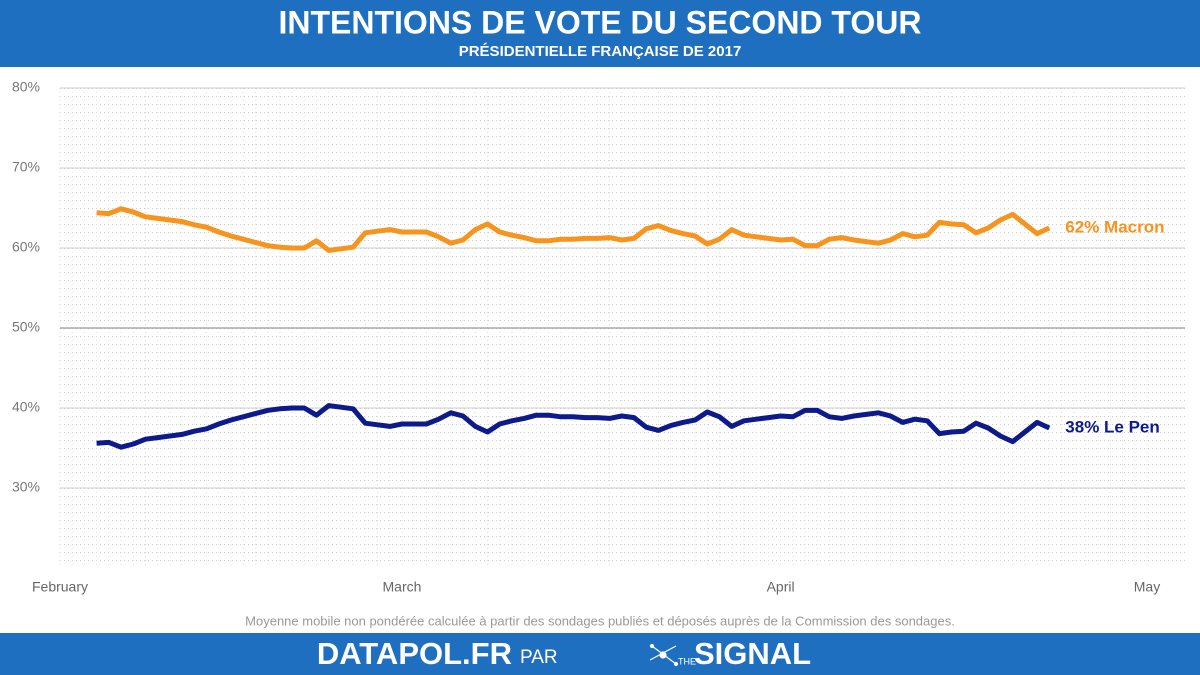  I want to click on x-tick-label: April, so click(781, 587).